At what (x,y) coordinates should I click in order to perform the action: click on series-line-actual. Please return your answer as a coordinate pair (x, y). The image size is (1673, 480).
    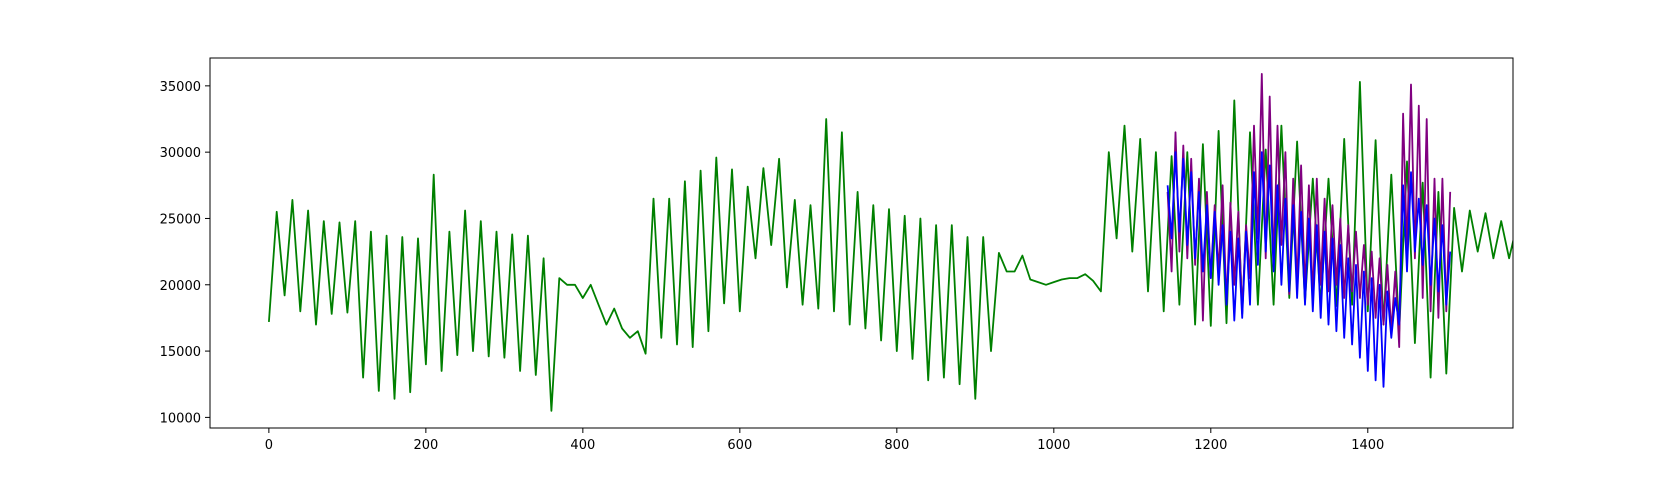
    Looking at the image, I should click on (1309, 211).